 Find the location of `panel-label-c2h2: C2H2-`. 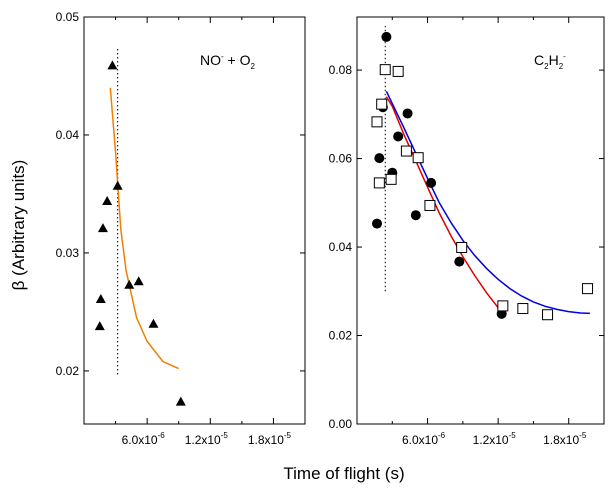

panel-label-c2h2: C2H2- is located at coordinates (550, 61).